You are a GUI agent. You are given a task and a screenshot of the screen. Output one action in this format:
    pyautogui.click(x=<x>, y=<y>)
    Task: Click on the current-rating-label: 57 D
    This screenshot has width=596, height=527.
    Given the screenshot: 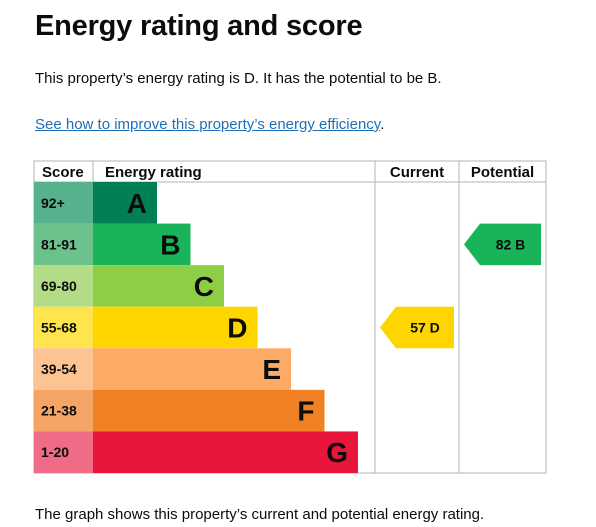 What is the action you would take?
    pyautogui.click(x=425, y=328)
    